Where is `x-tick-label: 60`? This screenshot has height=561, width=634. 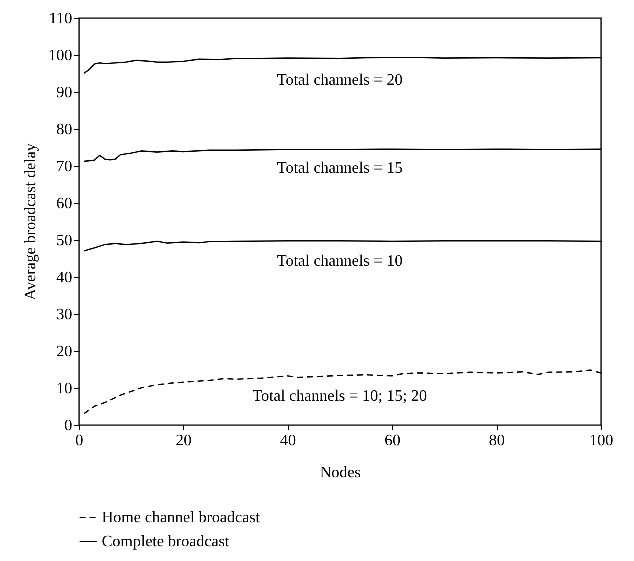
x-tick-label: 60 is located at coordinates (392, 441).